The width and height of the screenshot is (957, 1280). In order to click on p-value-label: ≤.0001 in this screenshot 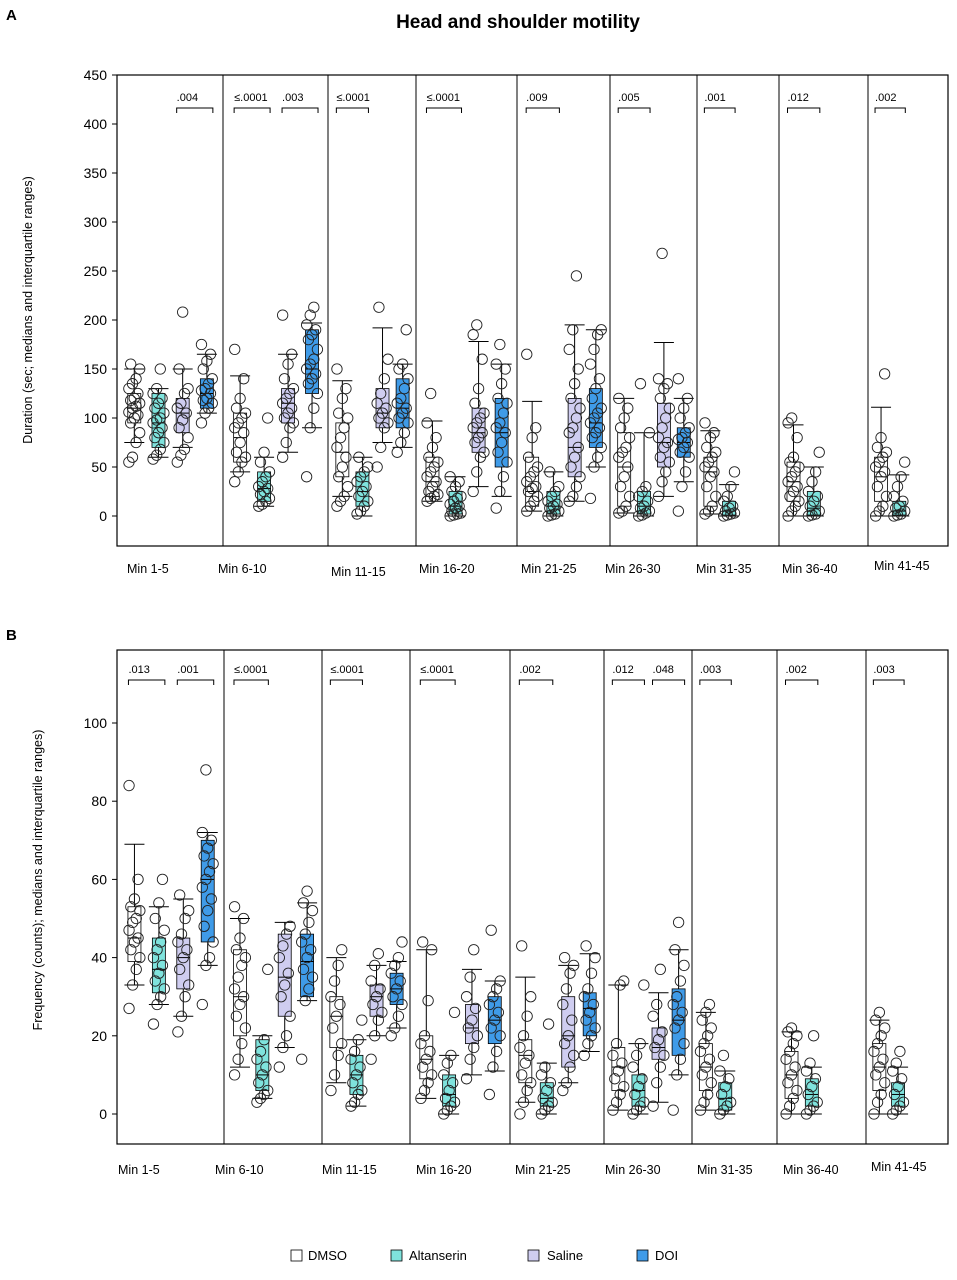, I will do `click(251, 670)`.